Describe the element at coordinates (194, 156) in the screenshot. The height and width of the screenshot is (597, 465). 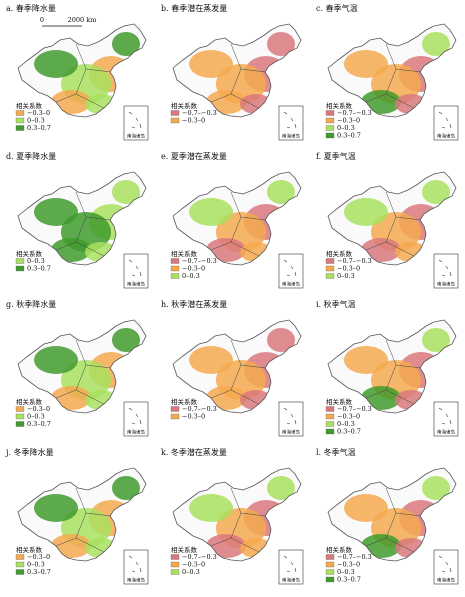
I see `panel-title: e. 夏季潜在蒸发量` at that location.